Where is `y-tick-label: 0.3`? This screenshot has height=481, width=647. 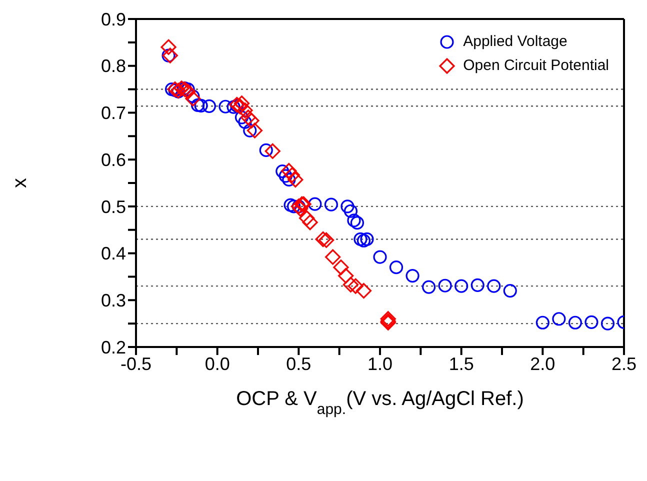 y-tick-label: 0.3 is located at coordinates (113, 300).